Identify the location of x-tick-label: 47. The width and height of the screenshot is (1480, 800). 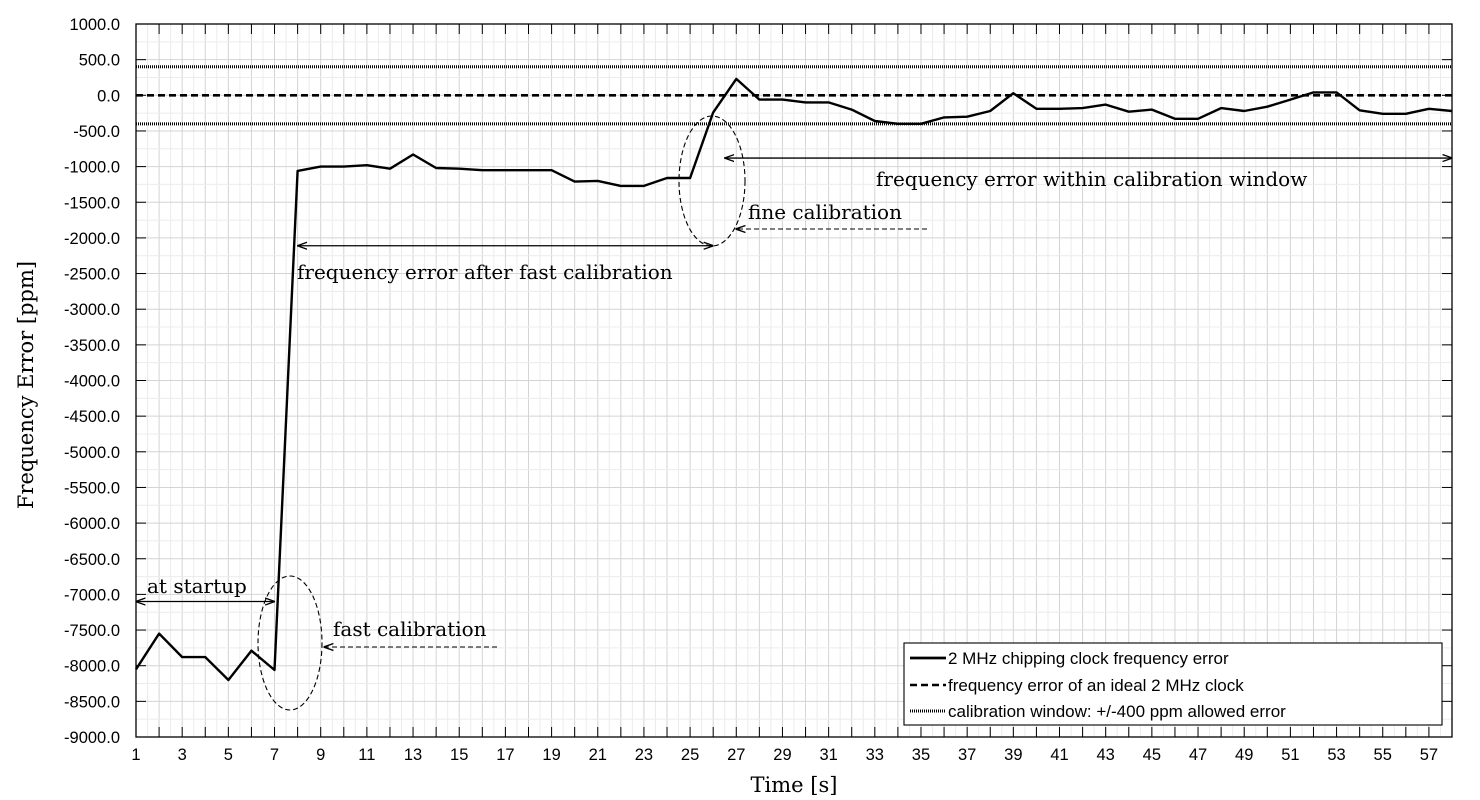
(1198, 755).